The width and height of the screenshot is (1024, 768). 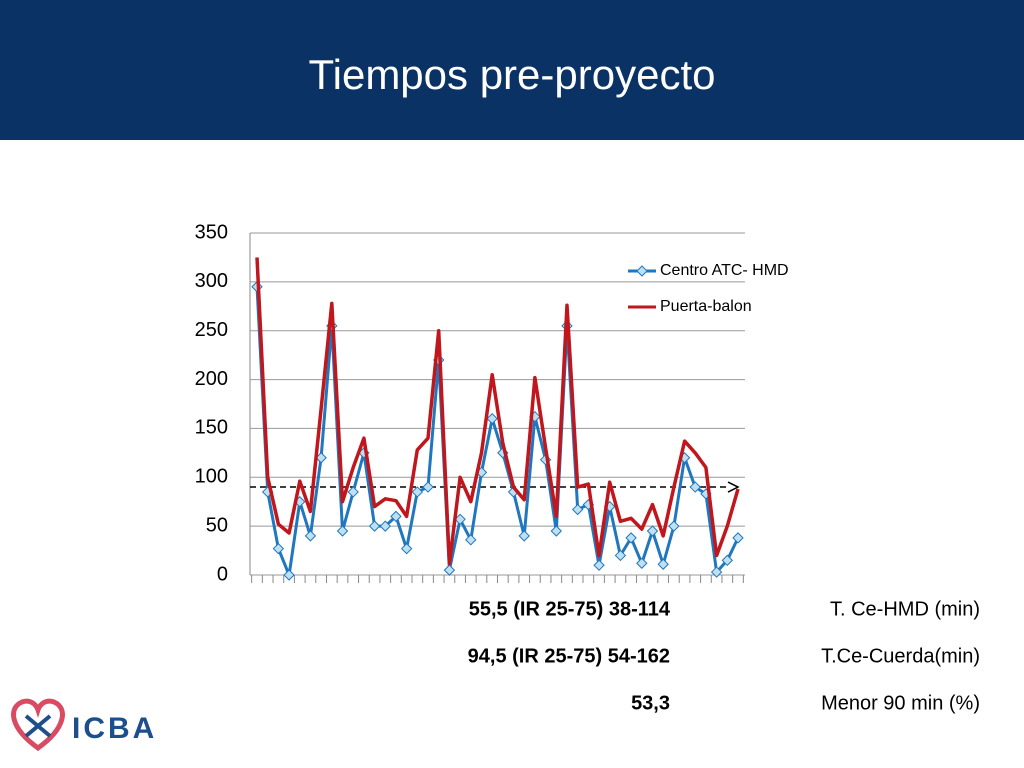 What do you see at coordinates (211, 477) in the screenshot?
I see `y-tick-label: 100` at bounding box center [211, 477].